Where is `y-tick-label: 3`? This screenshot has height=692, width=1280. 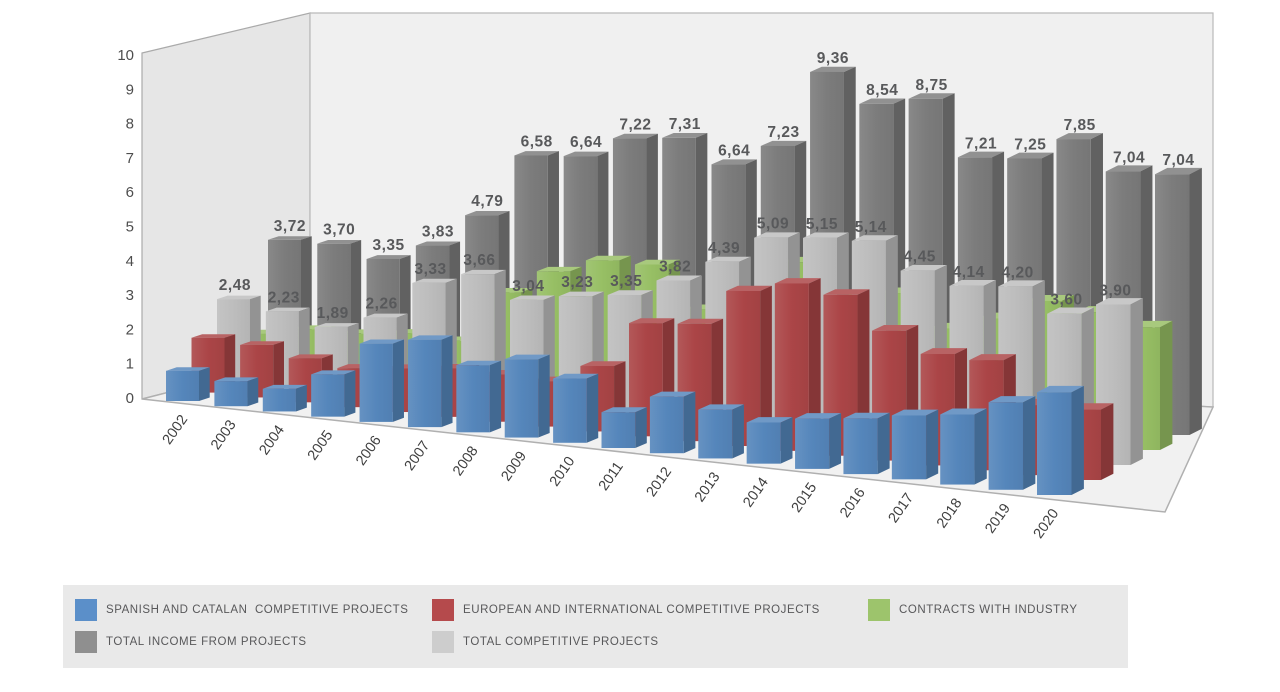 y-tick-label: 3 is located at coordinates (130, 295).